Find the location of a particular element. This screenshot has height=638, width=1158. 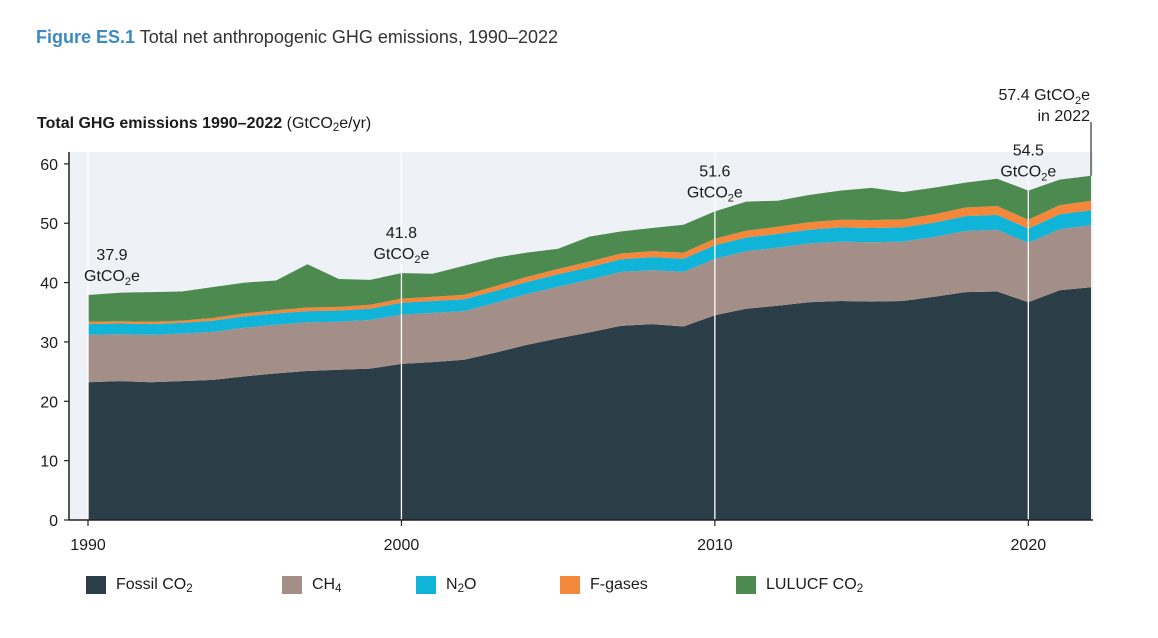

annotation-label-2020: 54.5 is located at coordinates (1028, 151).